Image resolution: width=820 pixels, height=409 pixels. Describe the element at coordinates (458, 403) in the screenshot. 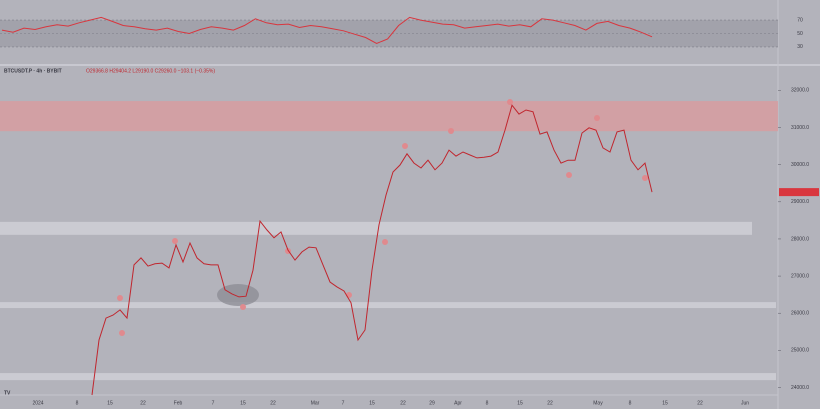

I see `x-tick-label: Apr` at that location.